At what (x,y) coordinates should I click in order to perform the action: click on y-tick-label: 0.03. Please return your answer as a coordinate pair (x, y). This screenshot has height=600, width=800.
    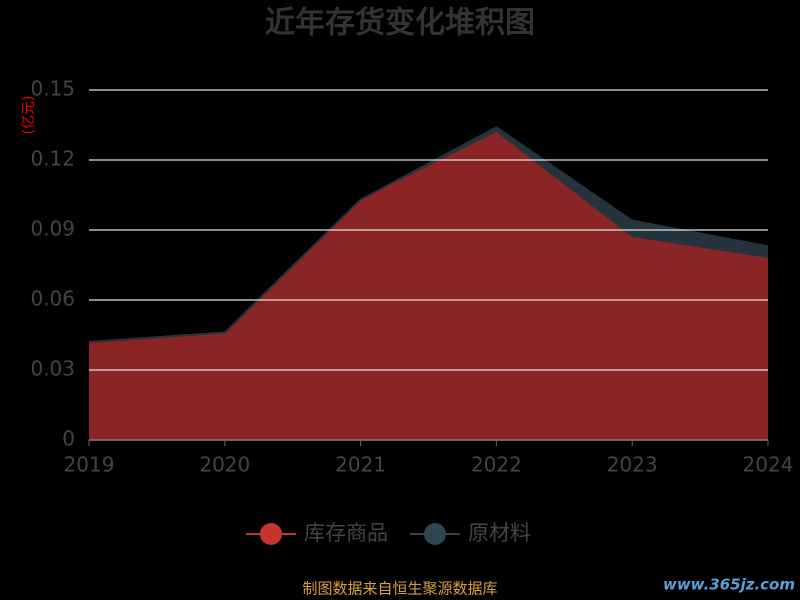
    Looking at the image, I should click on (52, 369).